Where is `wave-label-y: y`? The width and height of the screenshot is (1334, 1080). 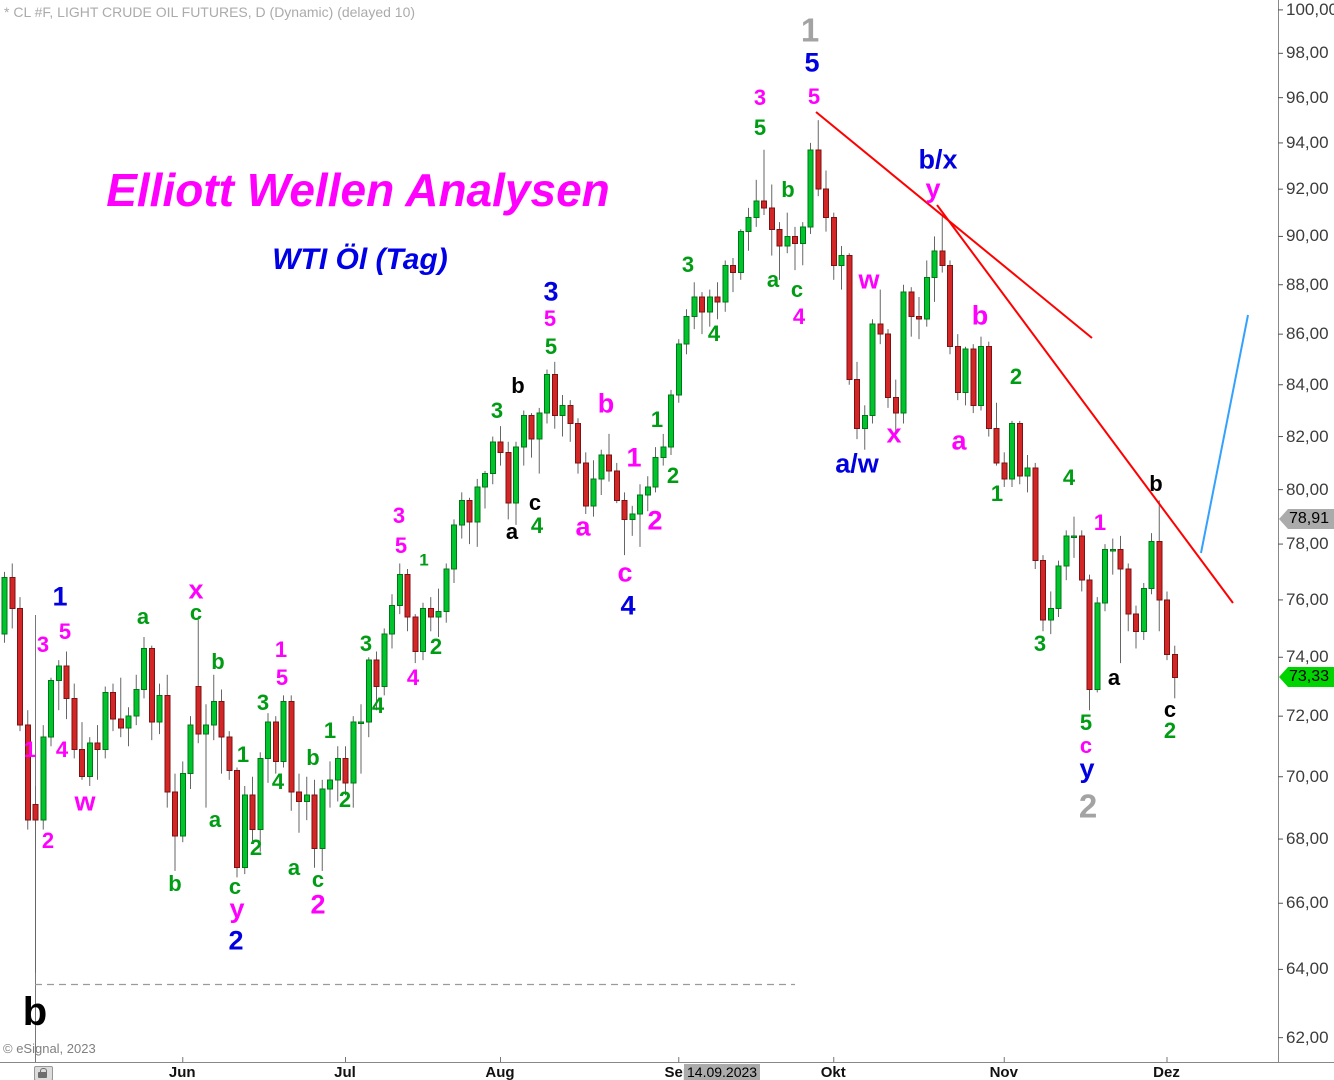 wave-label-y: y is located at coordinates (933, 188).